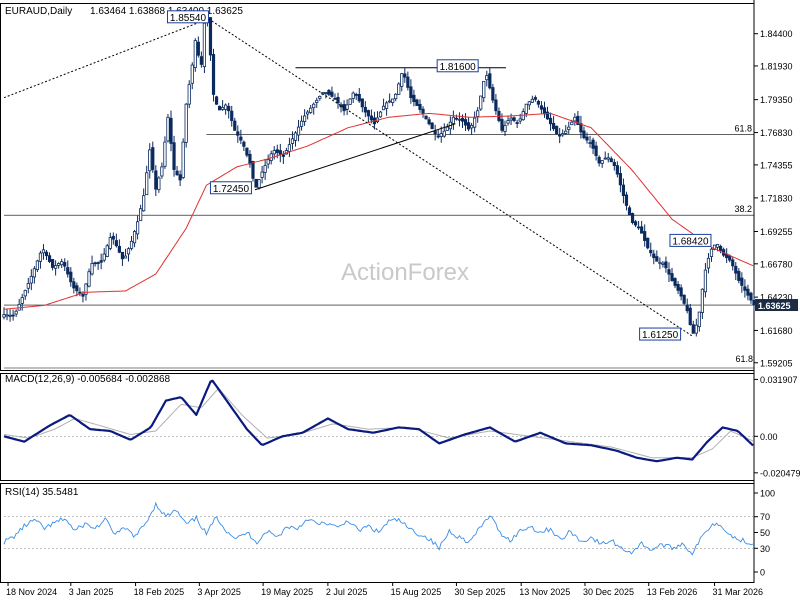 This screenshot has width=800, height=605. What do you see at coordinates (416, 592) in the screenshot?
I see `x-tick-label: 15 Aug 2025` at bounding box center [416, 592].